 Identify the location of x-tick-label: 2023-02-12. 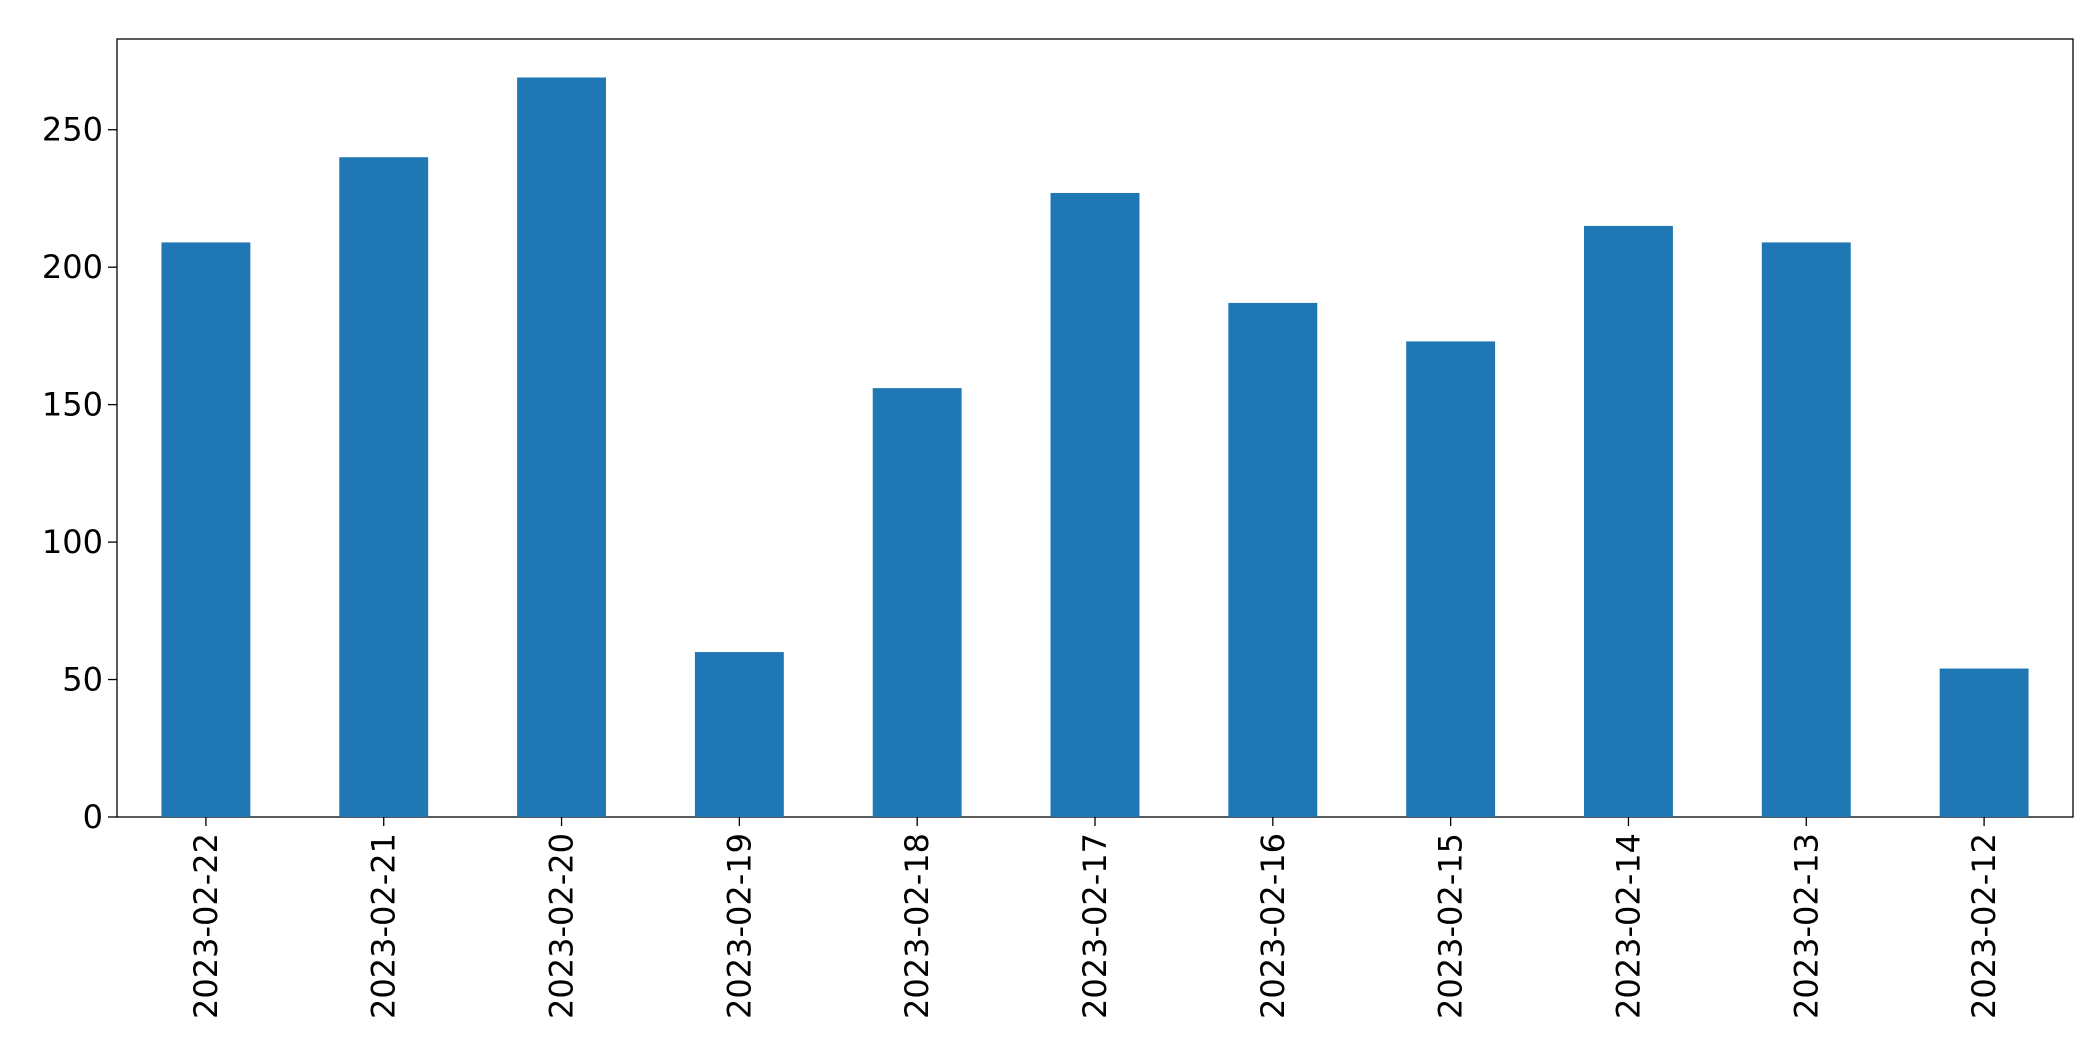
(1984, 926).